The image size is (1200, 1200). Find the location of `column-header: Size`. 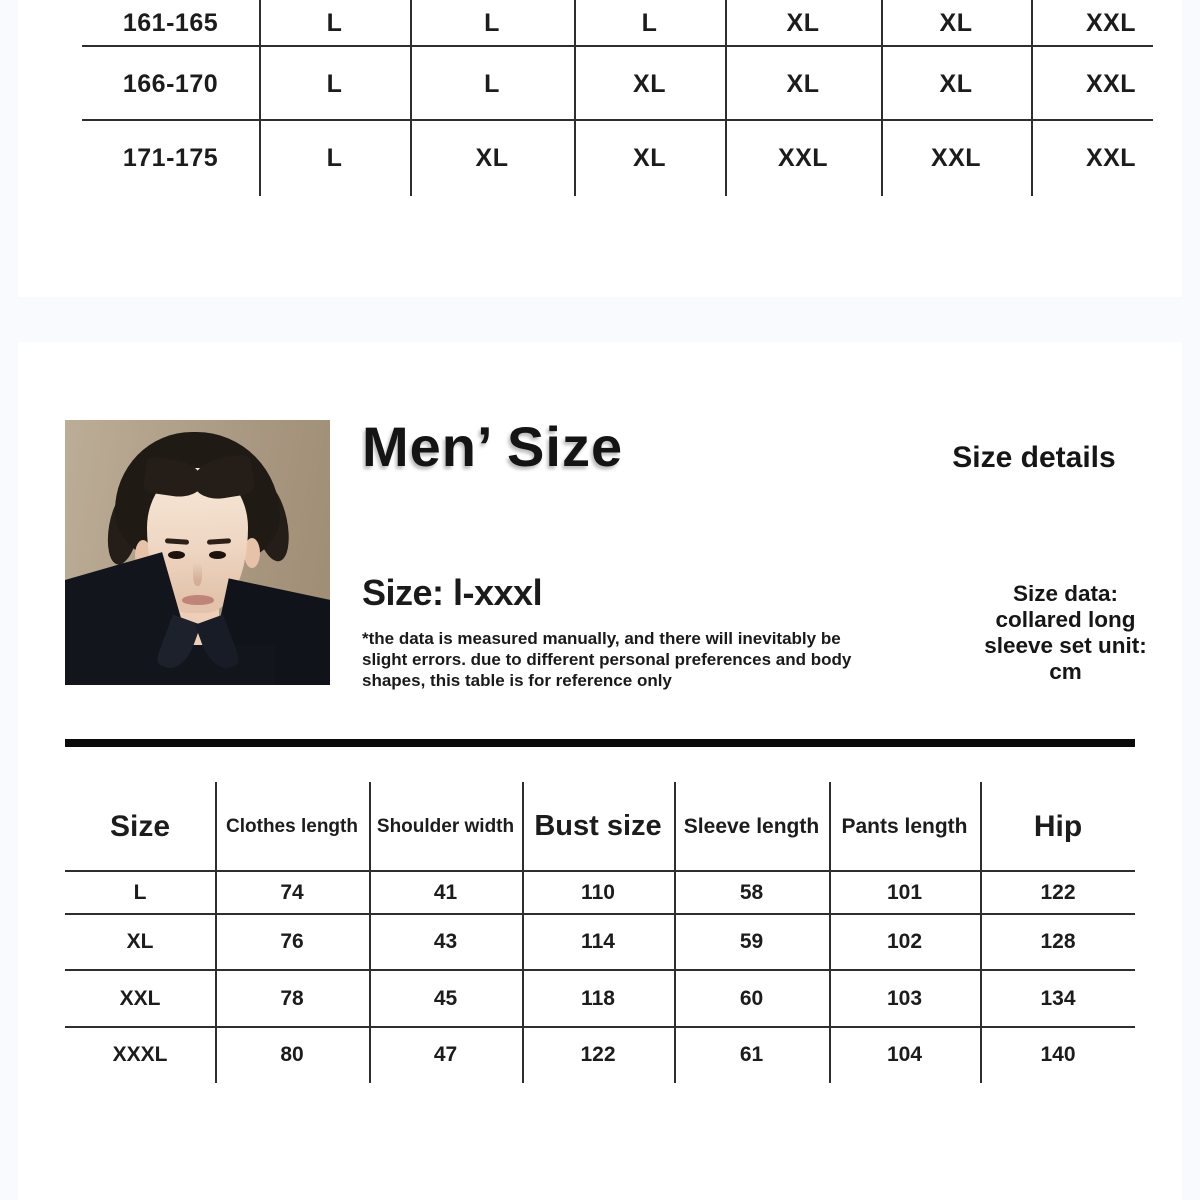

column-header: Size is located at coordinates (140, 826).